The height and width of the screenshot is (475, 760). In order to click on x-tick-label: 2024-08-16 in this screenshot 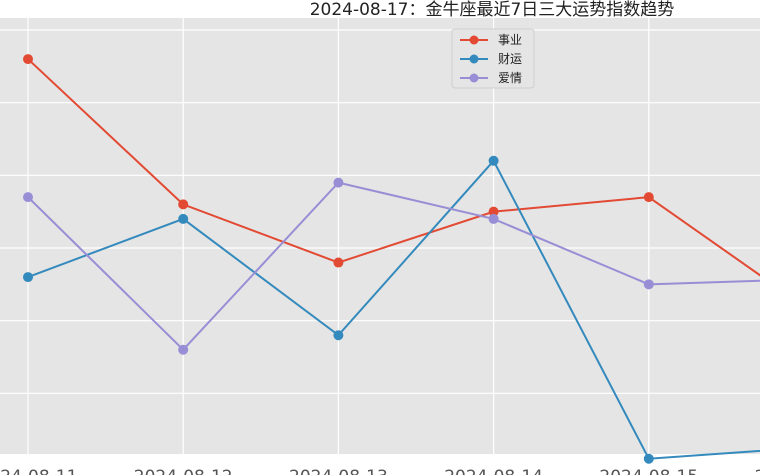, I will do `click(757, 471)`.